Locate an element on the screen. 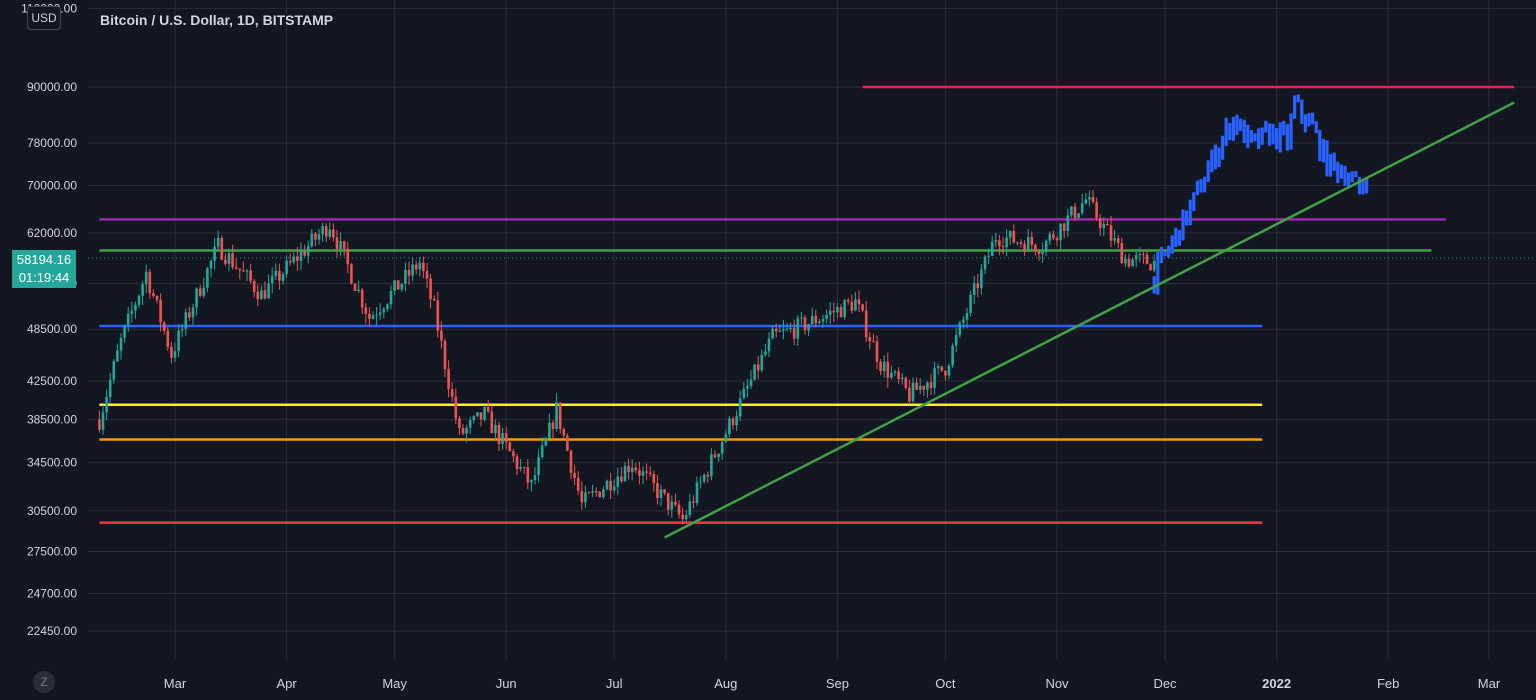  chart-title: Bitcoin / U.S. Dollar, 1D, BITSTAMP is located at coordinates (217, 20).